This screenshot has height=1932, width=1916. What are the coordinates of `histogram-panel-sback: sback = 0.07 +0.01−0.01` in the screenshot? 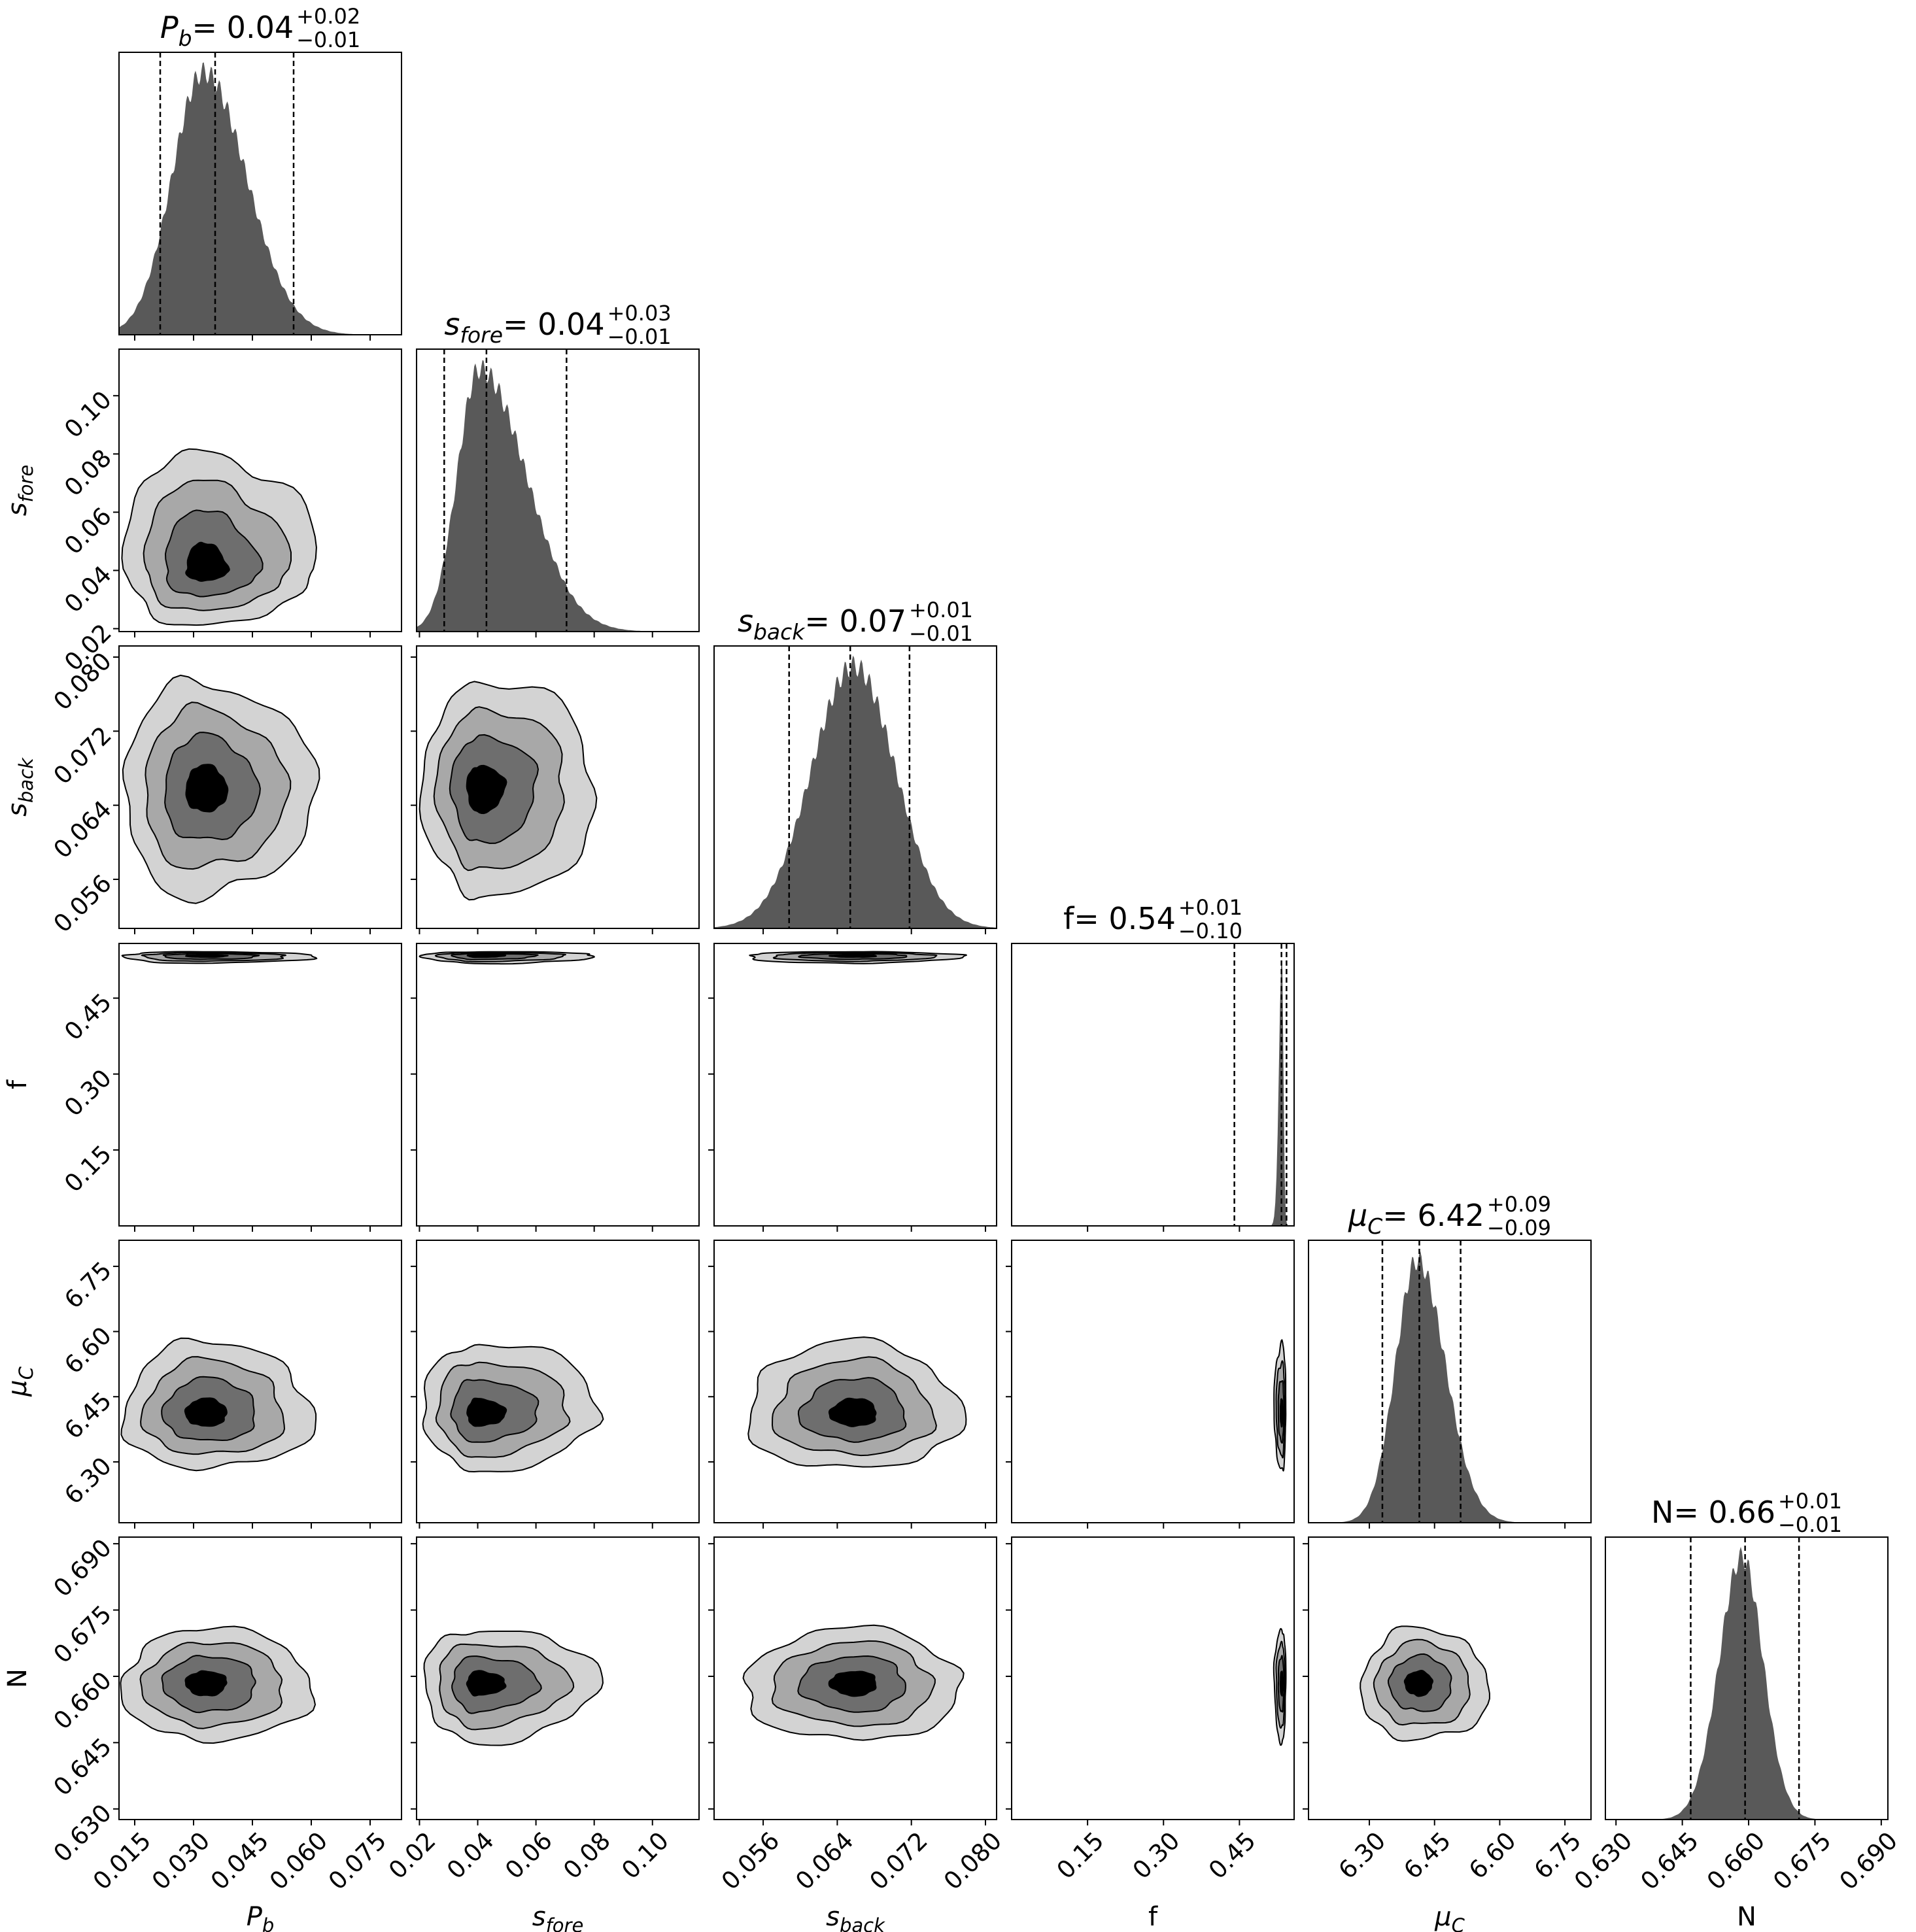 It's located at (855, 766).